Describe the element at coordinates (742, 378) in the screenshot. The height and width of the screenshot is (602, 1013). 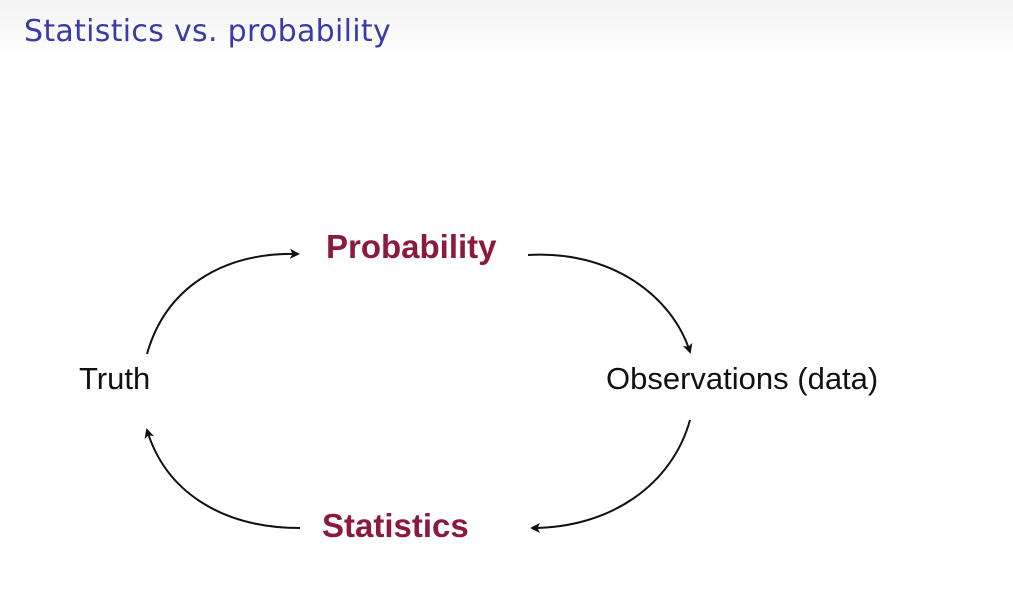
I see `node-observations: Observations (data)` at that location.